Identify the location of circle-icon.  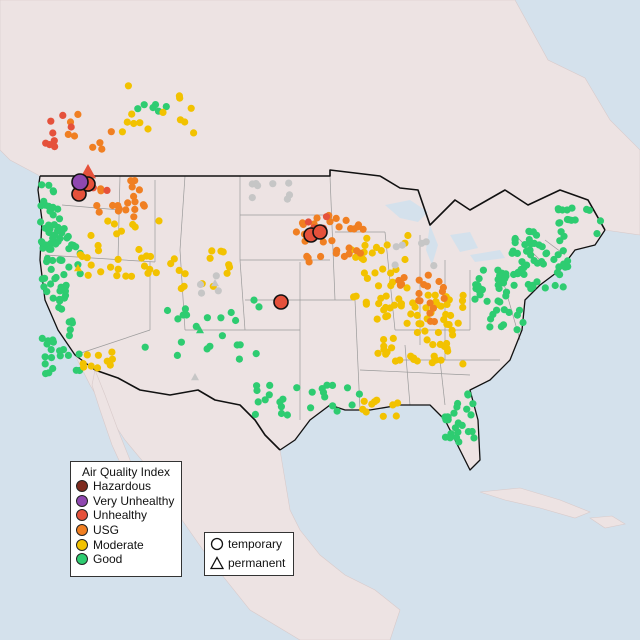
(217, 543).